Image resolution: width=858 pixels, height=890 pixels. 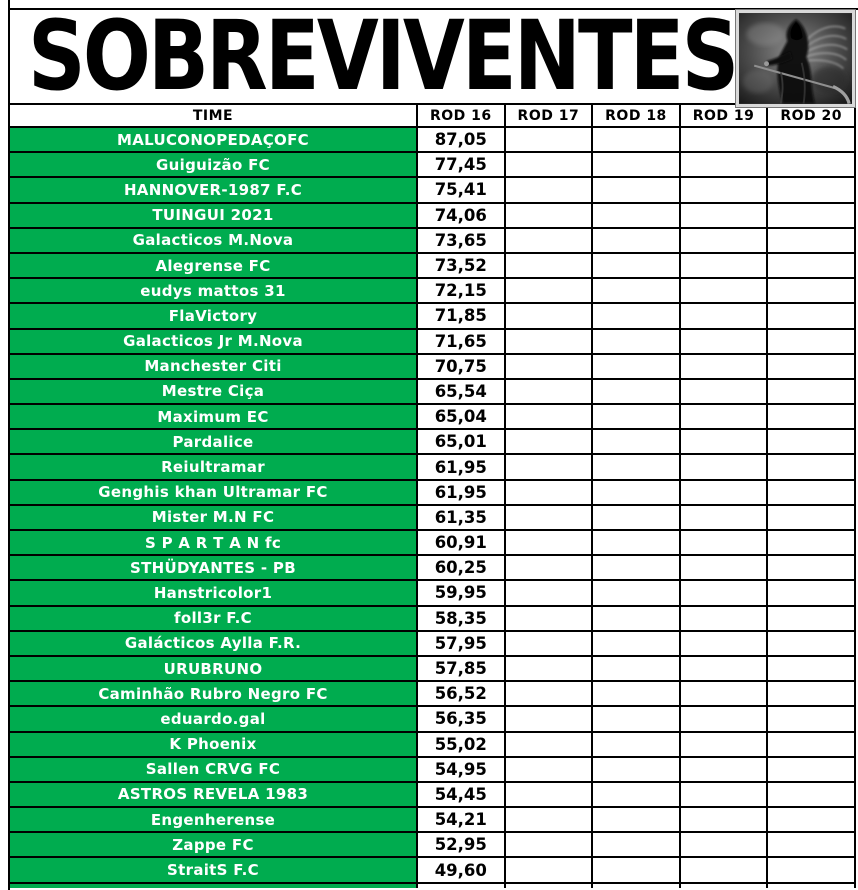 What do you see at coordinates (214, 795) in the screenshot?
I see `team-cell: ASTROS REVELA 1983` at bounding box center [214, 795].